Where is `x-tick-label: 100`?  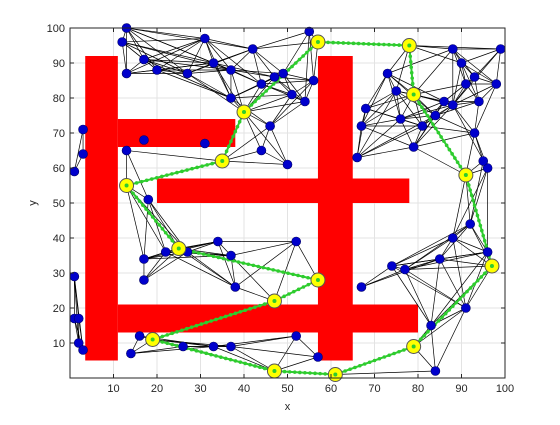
x-tick-label: 100 is located at coordinates (505, 389).